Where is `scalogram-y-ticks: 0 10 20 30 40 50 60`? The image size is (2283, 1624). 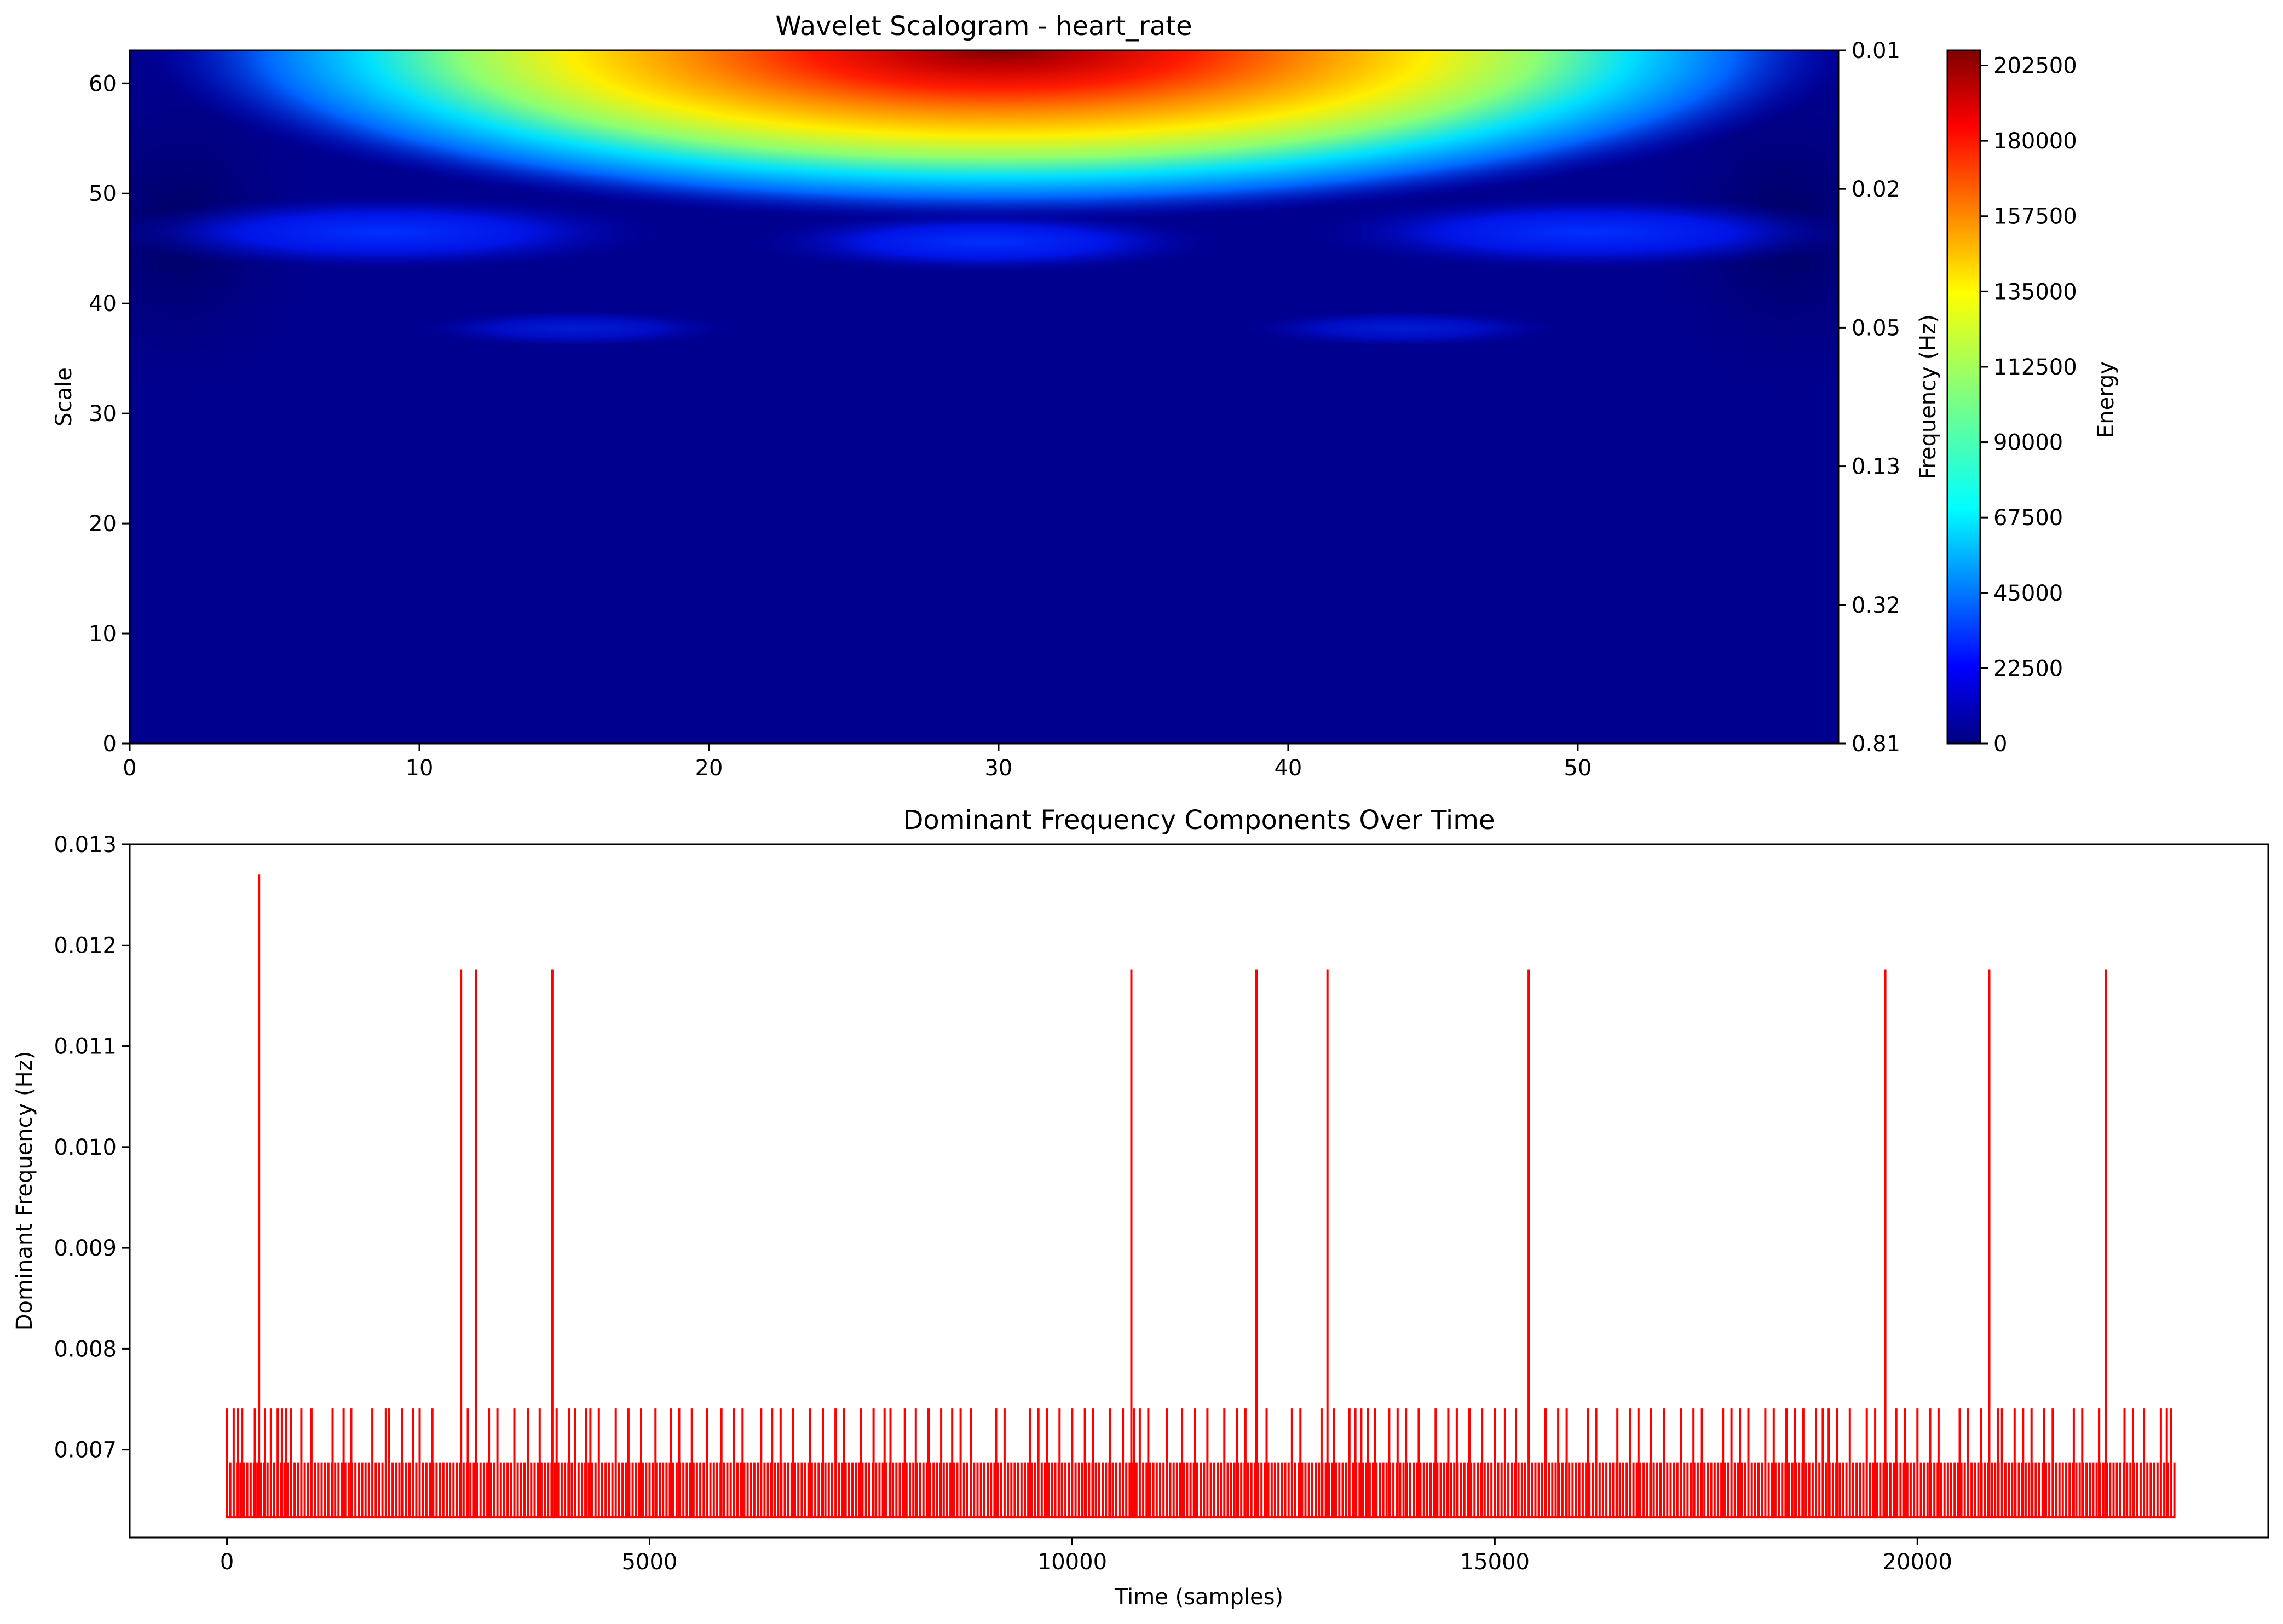
scalogram-y-ticks: 0 10 20 30 40 50 60 is located at coordinates (109, 414).